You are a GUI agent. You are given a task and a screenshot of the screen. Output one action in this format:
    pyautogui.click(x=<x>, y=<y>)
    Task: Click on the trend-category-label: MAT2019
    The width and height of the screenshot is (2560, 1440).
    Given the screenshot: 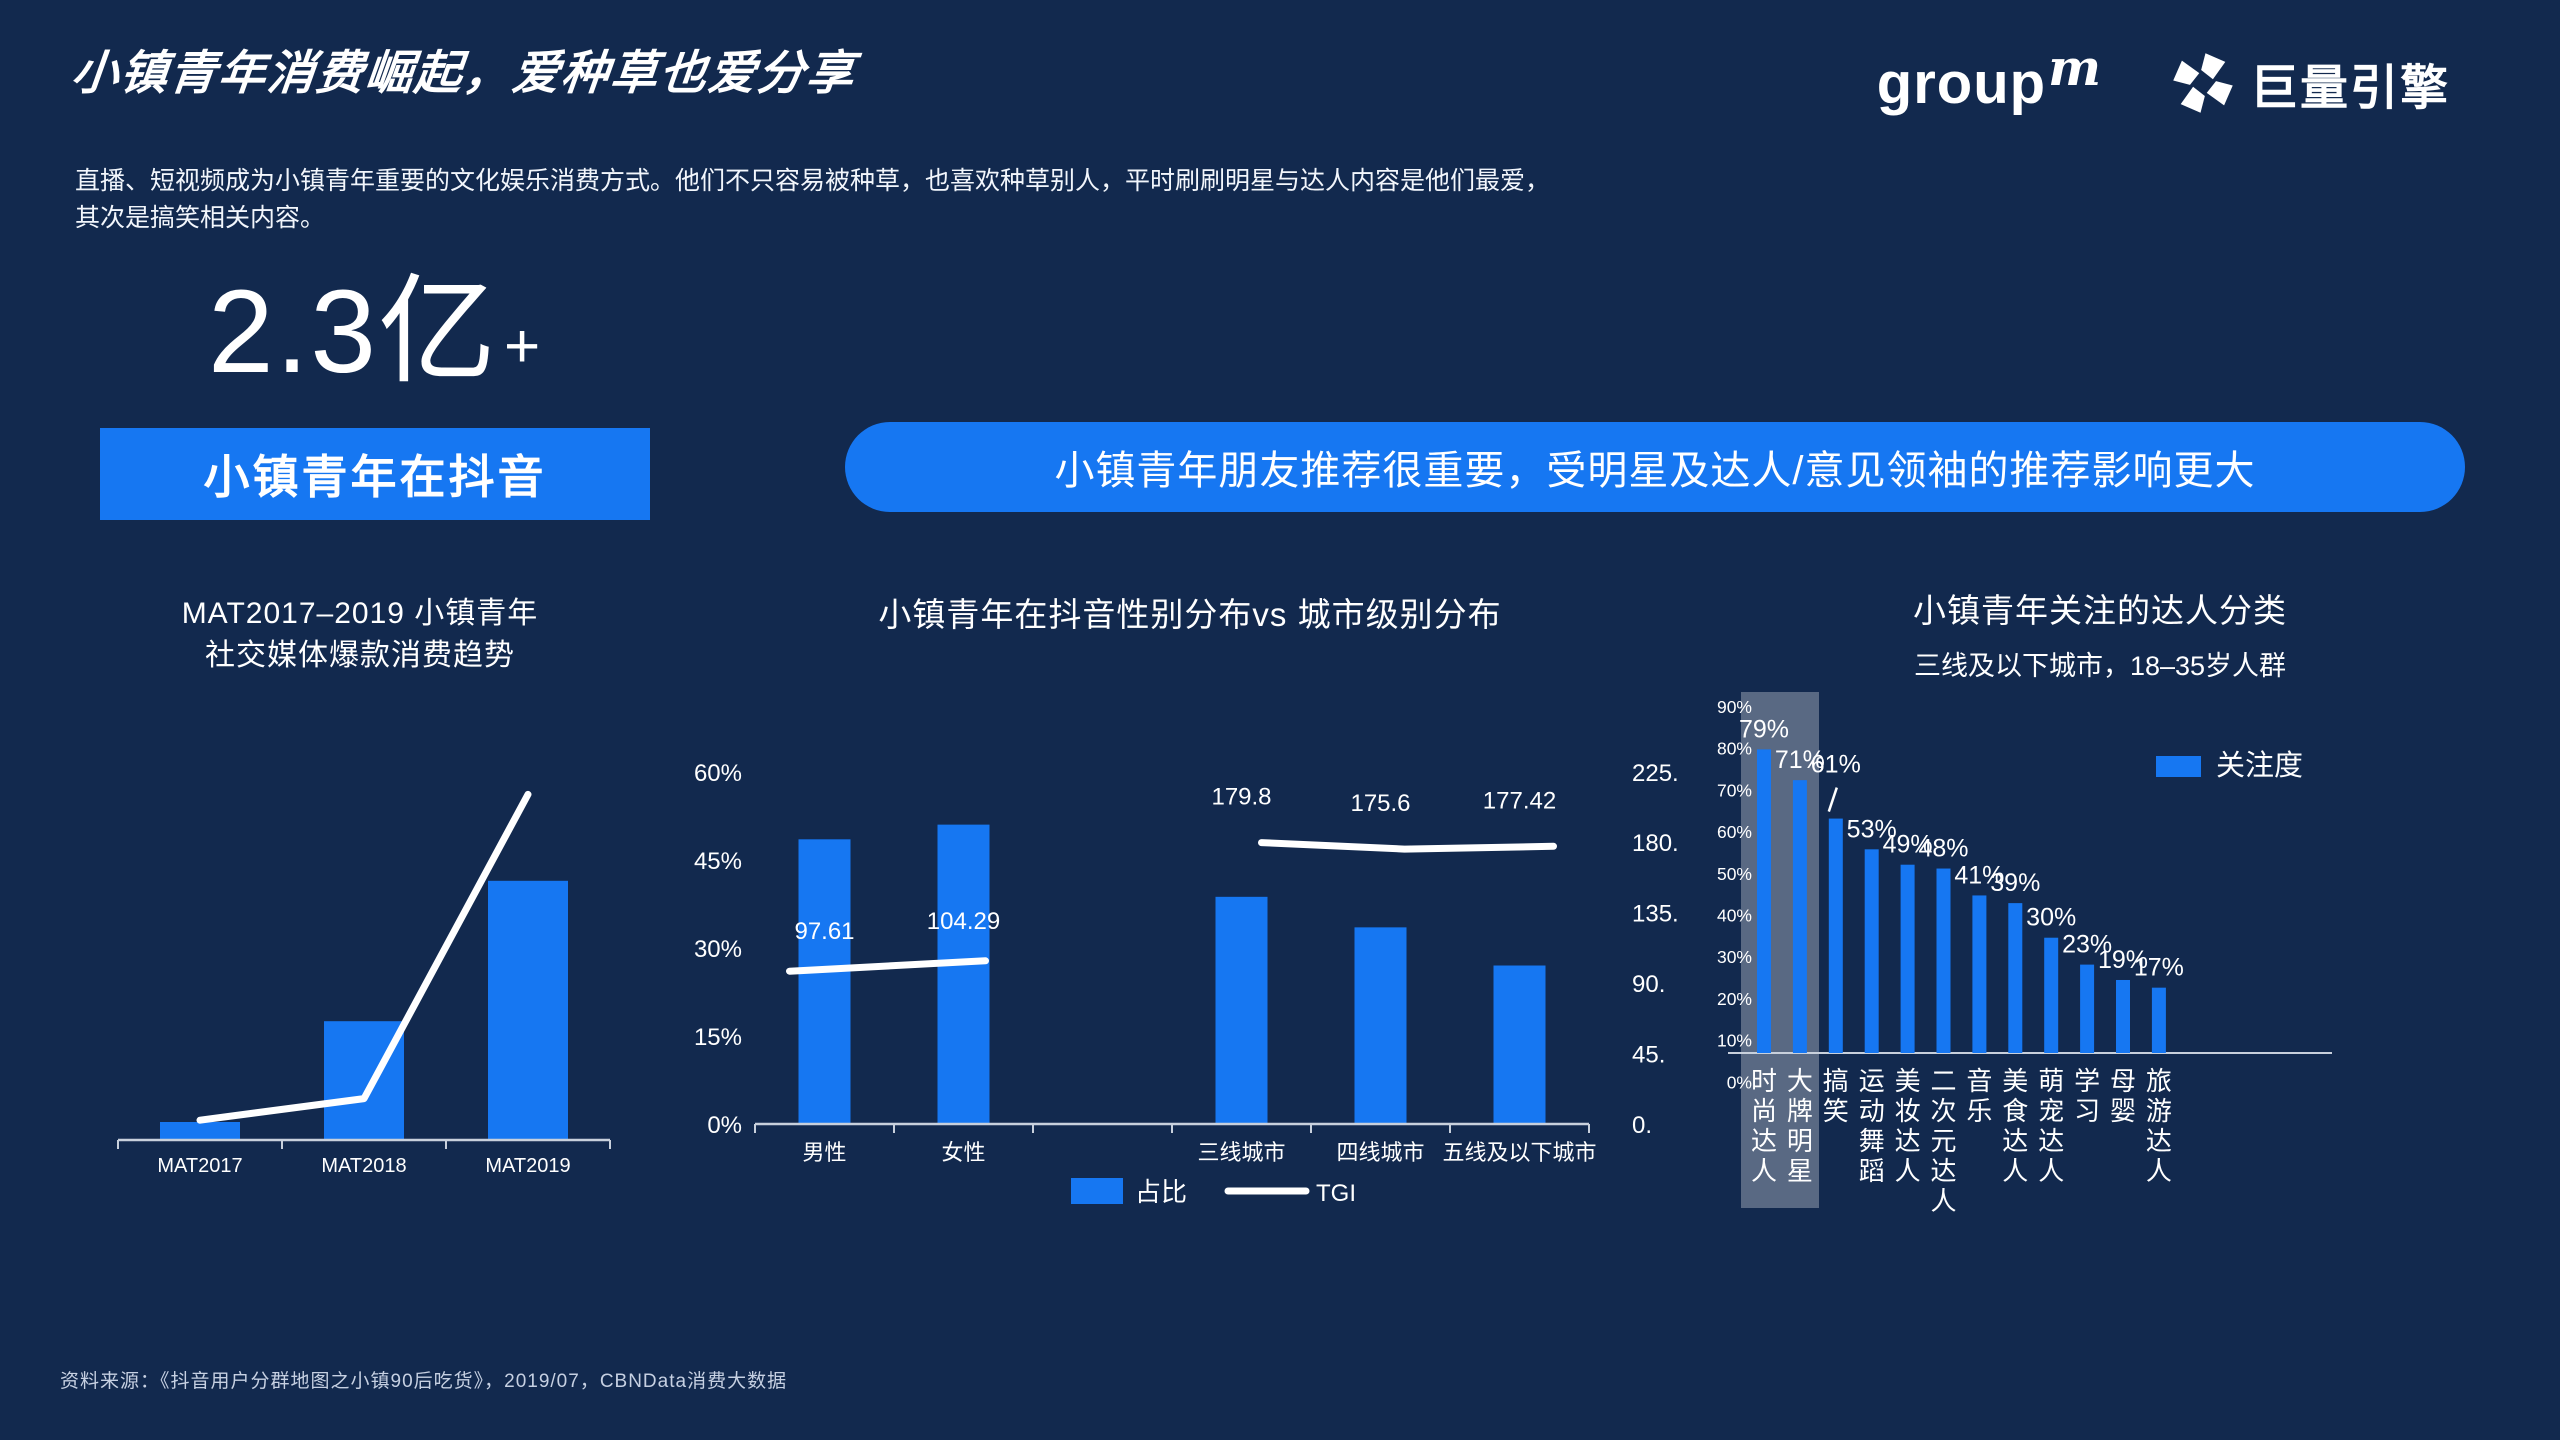 What is the action you would take?
    pyautogui.click(x=527, y=1166)
    